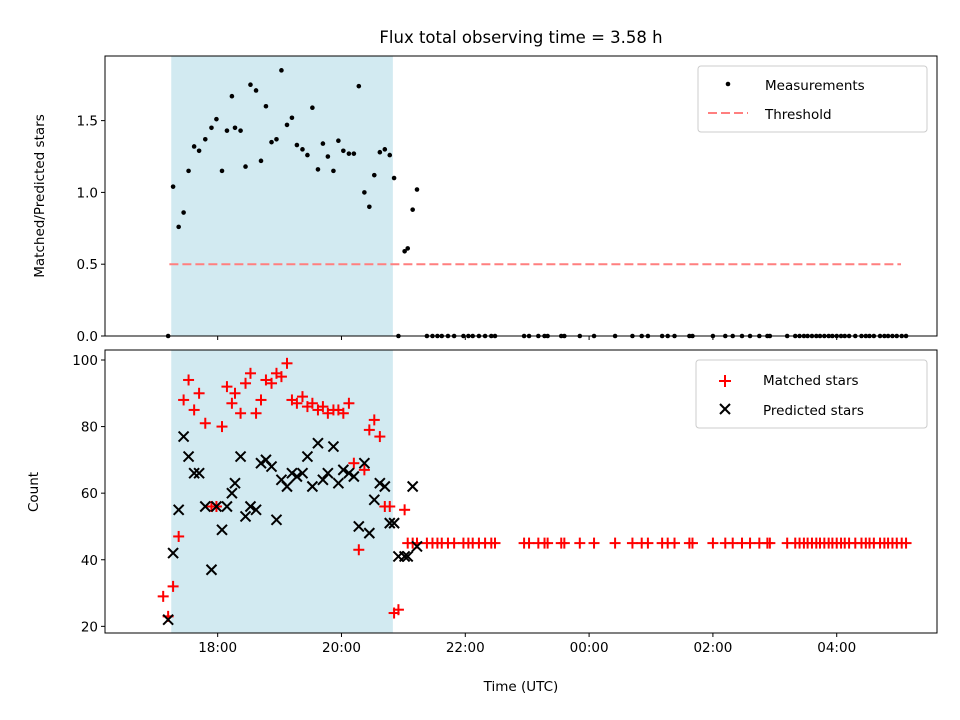  I want to click on y-tick-label: 80, so click(89, 428).